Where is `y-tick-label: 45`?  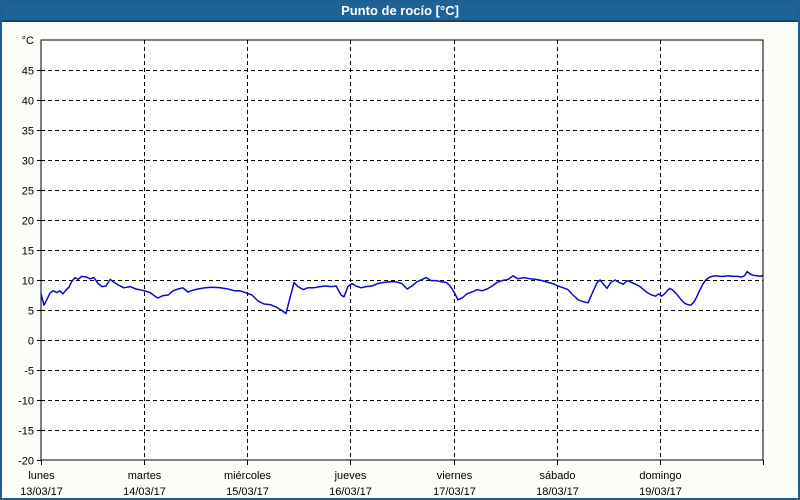 y-tick-label: 45 is located at coordinates (28, 72).